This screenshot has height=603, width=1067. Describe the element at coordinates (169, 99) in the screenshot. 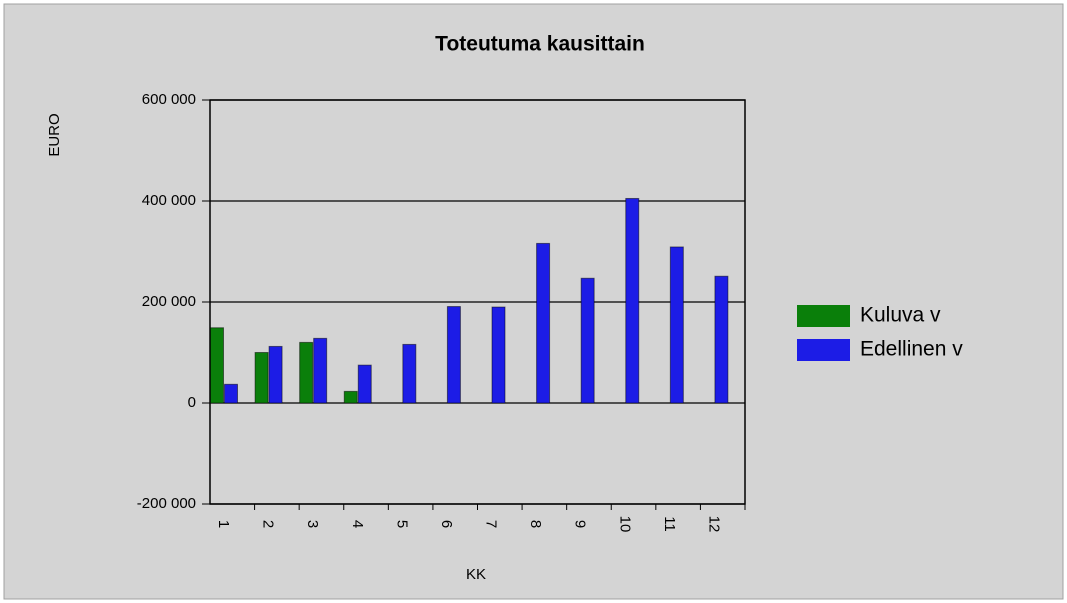

I see `y-tick-label: 600 000` at that location.